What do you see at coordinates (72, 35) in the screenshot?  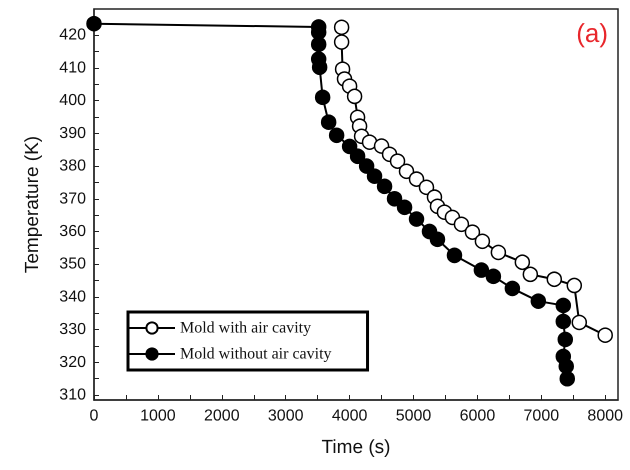 I see `y-tick-label: 420` at bounding box center [72, 35].